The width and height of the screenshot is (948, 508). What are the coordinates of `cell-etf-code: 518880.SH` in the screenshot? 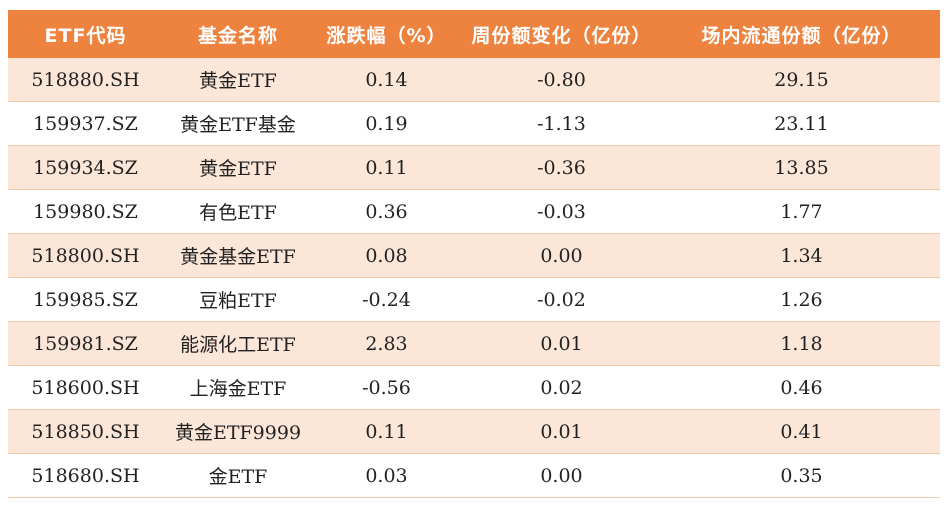 It's located at (85, 79).